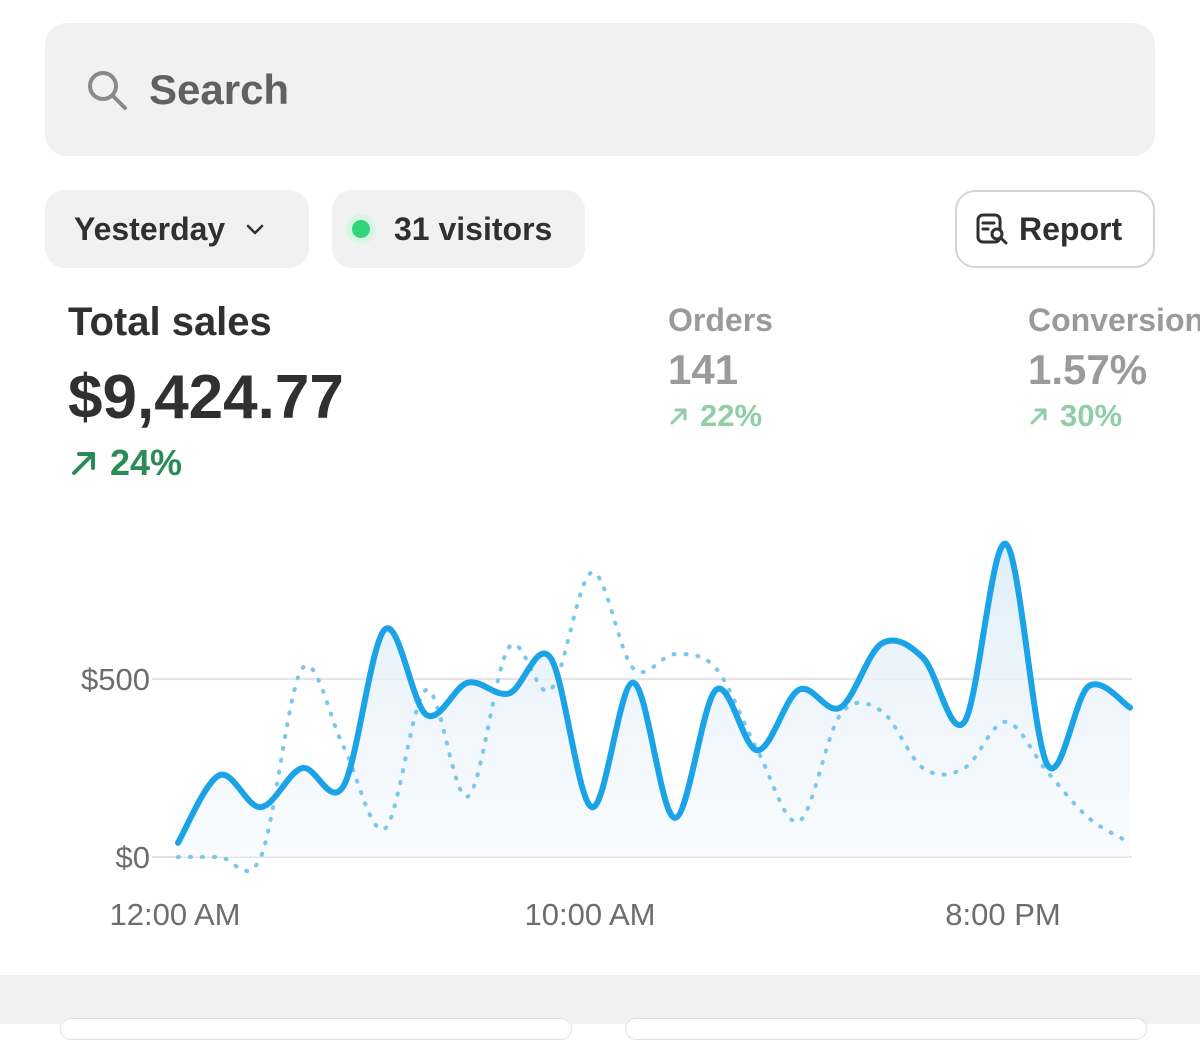 The height and width of the screenshot is (1040, 1200). I want to click on live-status-dot-icon, so click(361, 229).